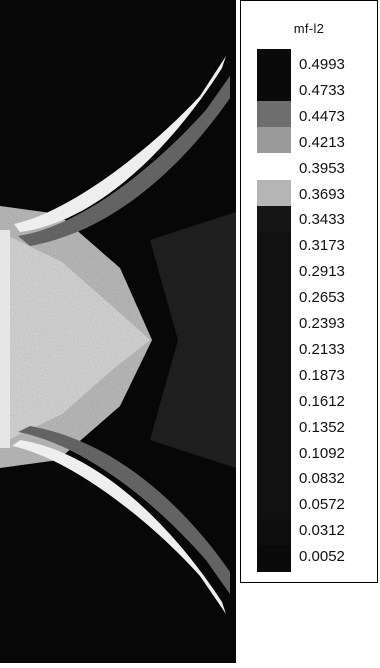 This screenshot has width=380, height=668. What do you see at coordinates (322, 453) in the screenshot?
I see `colorbar-level-label: 0.1092` at bounding box center [322, 453].